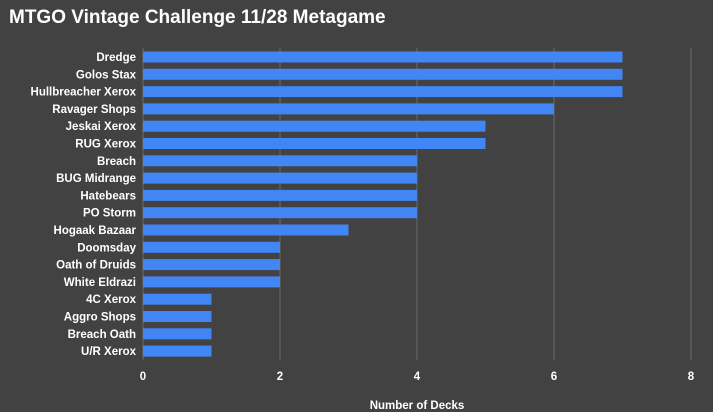 This screenshot has width=713, height=412. I want to click on bar-aggro-shops, so click(177, 316).